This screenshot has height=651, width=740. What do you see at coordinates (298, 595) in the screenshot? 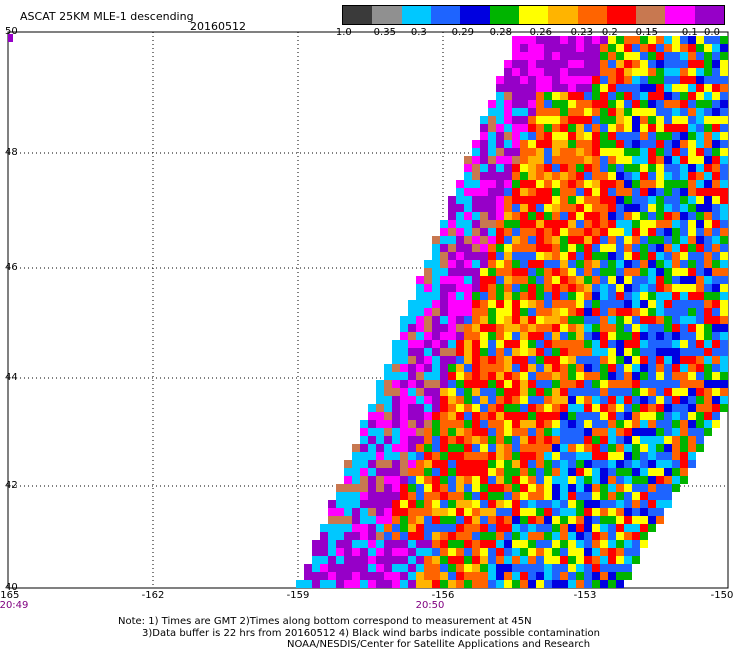
I see `longitude-label: -159` at bounding box center [298, 595].